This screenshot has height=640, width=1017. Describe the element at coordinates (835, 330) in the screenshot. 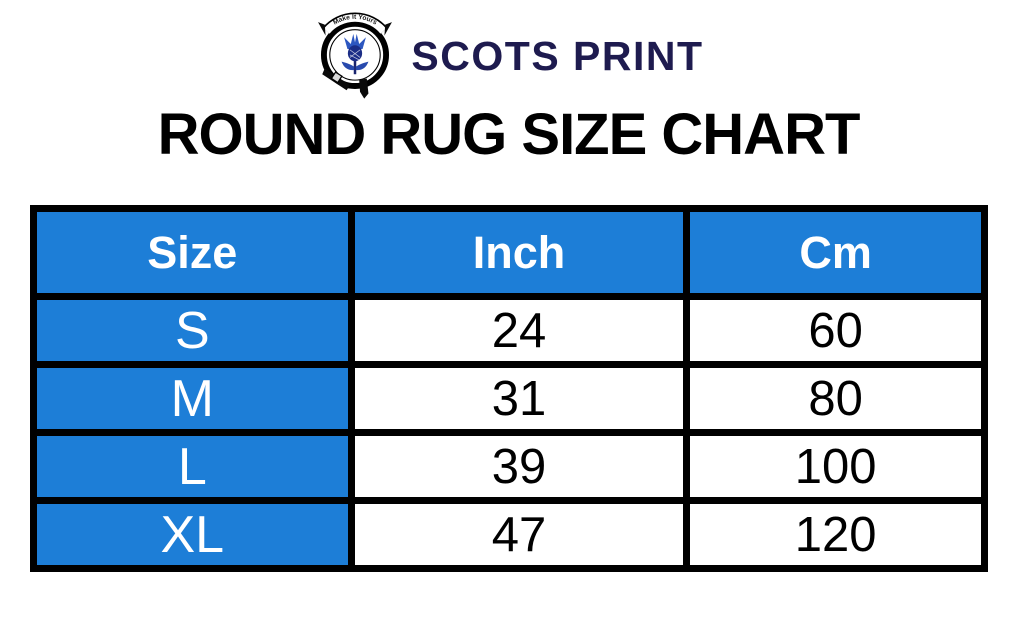

I see `cm-value-cell: 60` at that location.